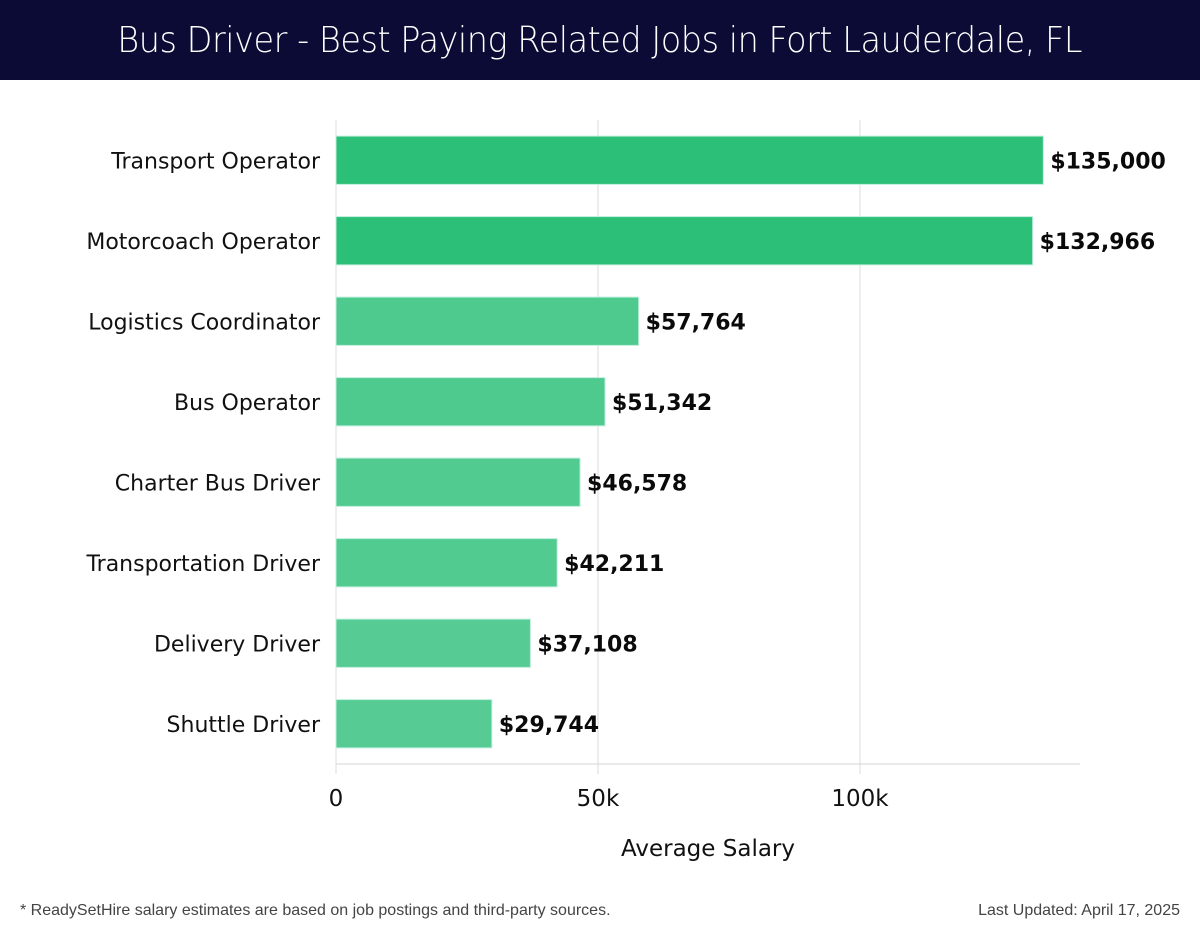  What do you see at coordinates (237, 644) in the screenshot?
I see `category-label: Delivery Driver` at bounding box center [237, 644].